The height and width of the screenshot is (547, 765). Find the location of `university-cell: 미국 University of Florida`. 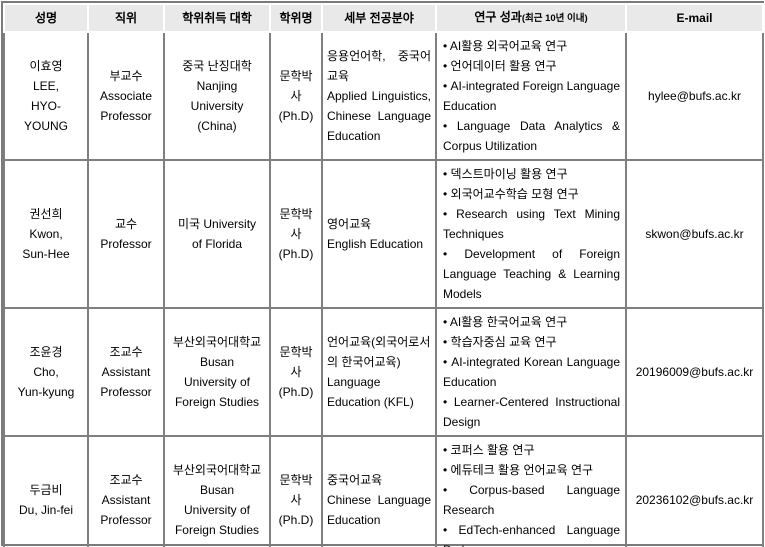

university-cell: 미국 University of Florida is located at coordinates (217, 234).